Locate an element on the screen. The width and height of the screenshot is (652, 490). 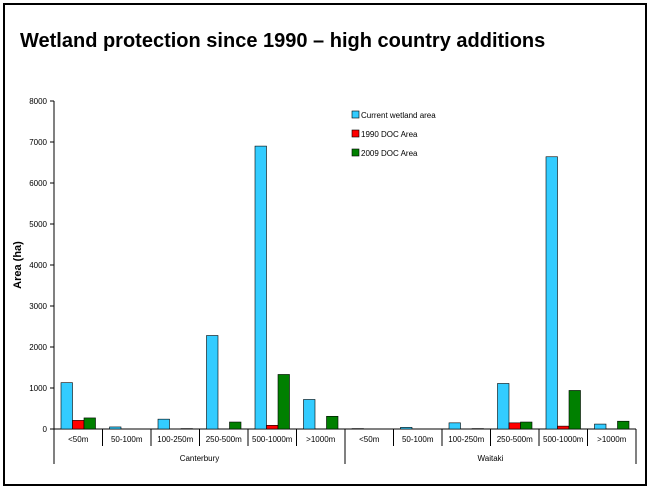
legend-label: Current wetland area is located at coordinates (398, 115).